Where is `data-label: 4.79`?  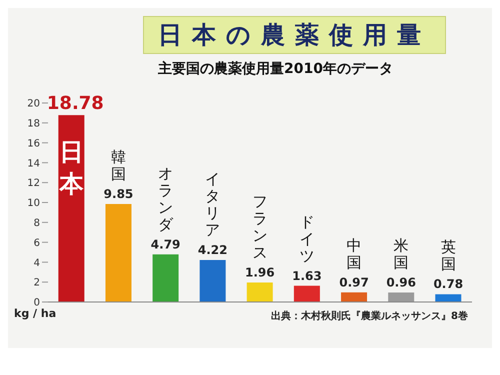 data-label: 4.79 is located at coordinates (165, 244).